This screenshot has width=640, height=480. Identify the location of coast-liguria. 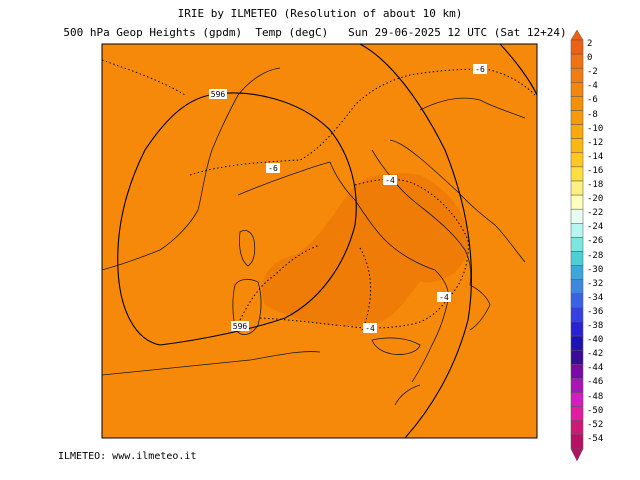
(284, 178).